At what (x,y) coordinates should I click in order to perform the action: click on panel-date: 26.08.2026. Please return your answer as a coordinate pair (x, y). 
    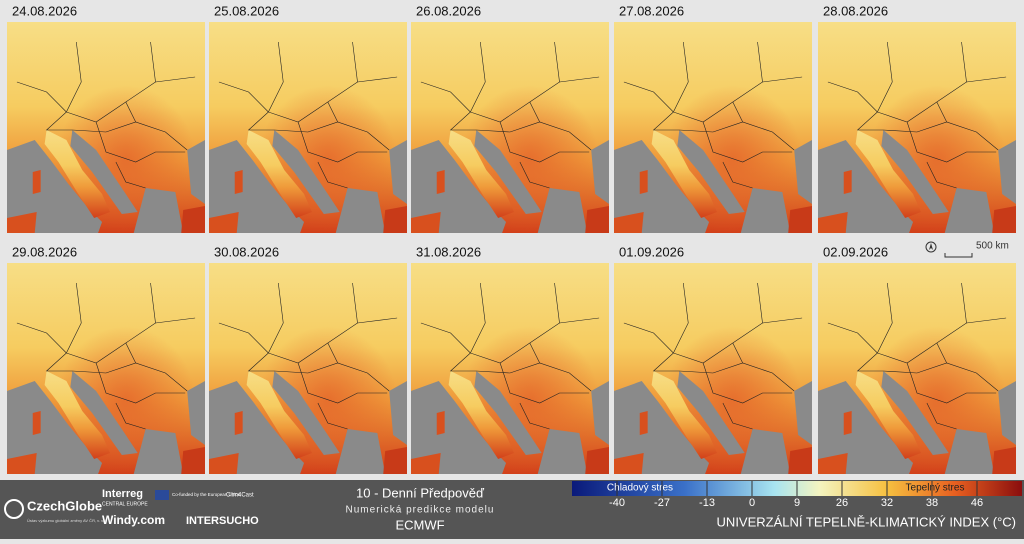
    Looking at the image, I should click on (448, 10).